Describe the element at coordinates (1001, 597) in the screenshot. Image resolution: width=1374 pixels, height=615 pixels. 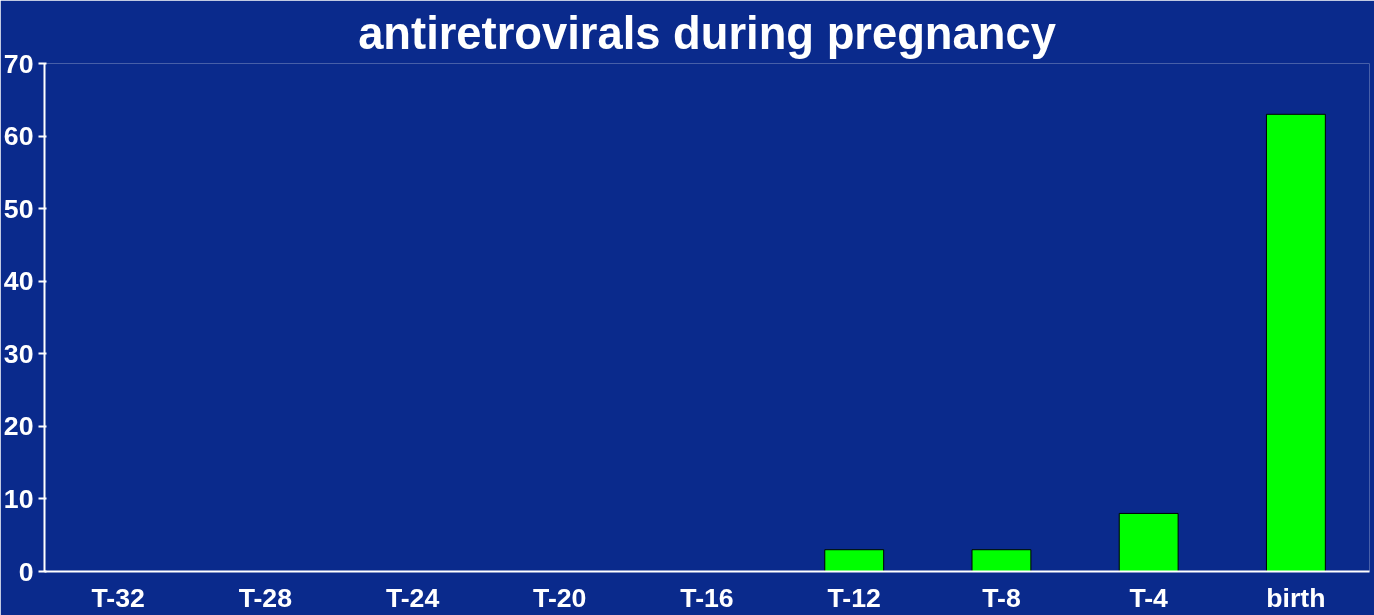
I see `x-tick-label: T-8` at that location.